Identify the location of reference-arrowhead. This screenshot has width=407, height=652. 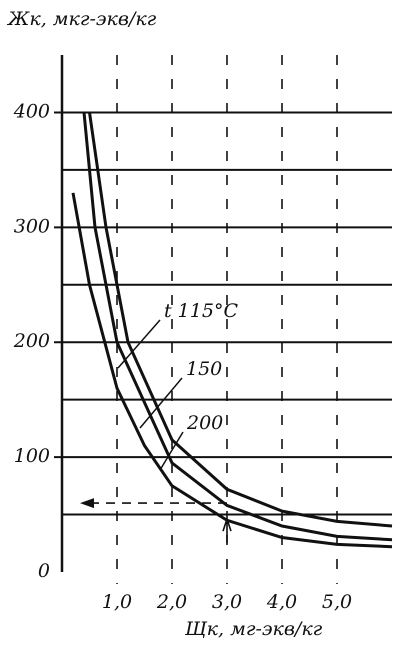
(87, 503).